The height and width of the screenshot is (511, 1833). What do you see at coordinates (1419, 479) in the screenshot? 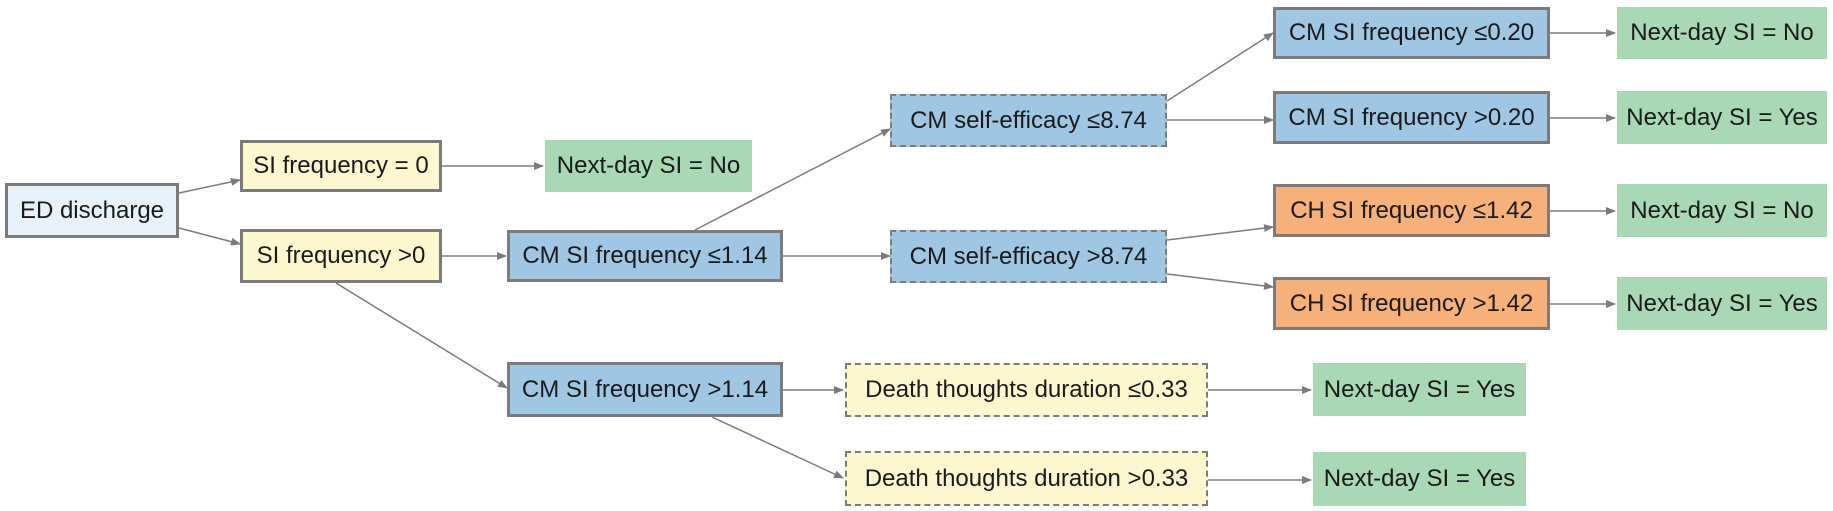
I see `node-outcome-7: Next-day SI = Yes` at bounding box center [1419, 479].